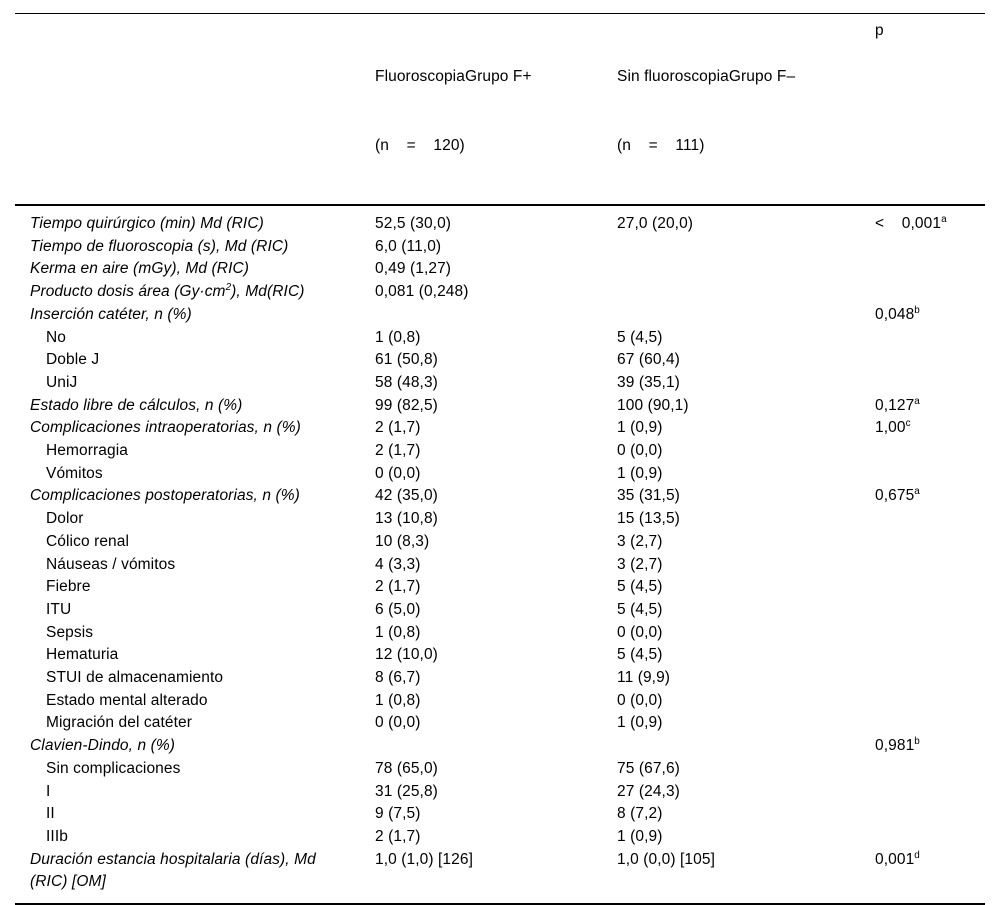 This screenshot has width=1000, height=905. Describe the element at coordinates (930, 406) in the screenshot. I see `cell-p-value: 0,127a` at that location.